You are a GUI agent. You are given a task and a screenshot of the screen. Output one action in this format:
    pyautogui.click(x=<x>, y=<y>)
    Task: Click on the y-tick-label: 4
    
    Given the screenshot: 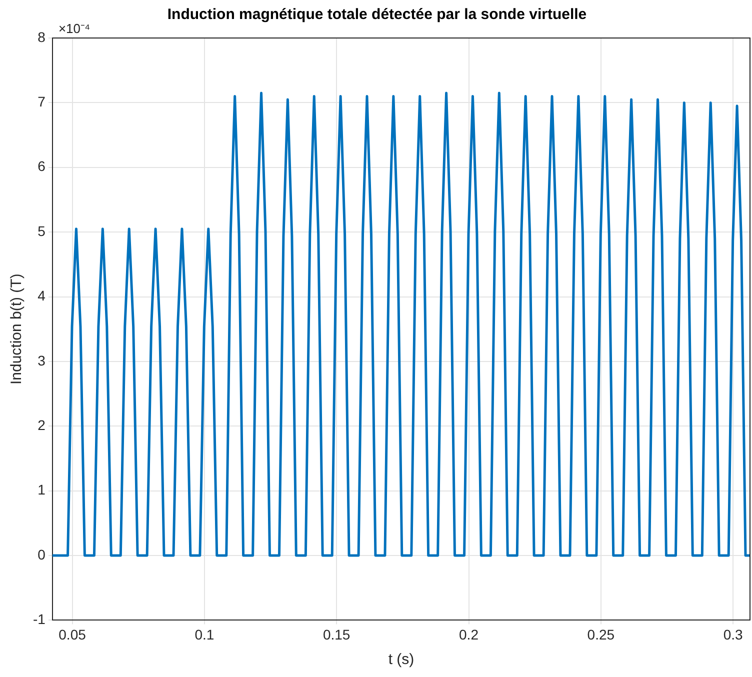 What is the action you would take?
    pyautogui.click(x=42, y=296)
    